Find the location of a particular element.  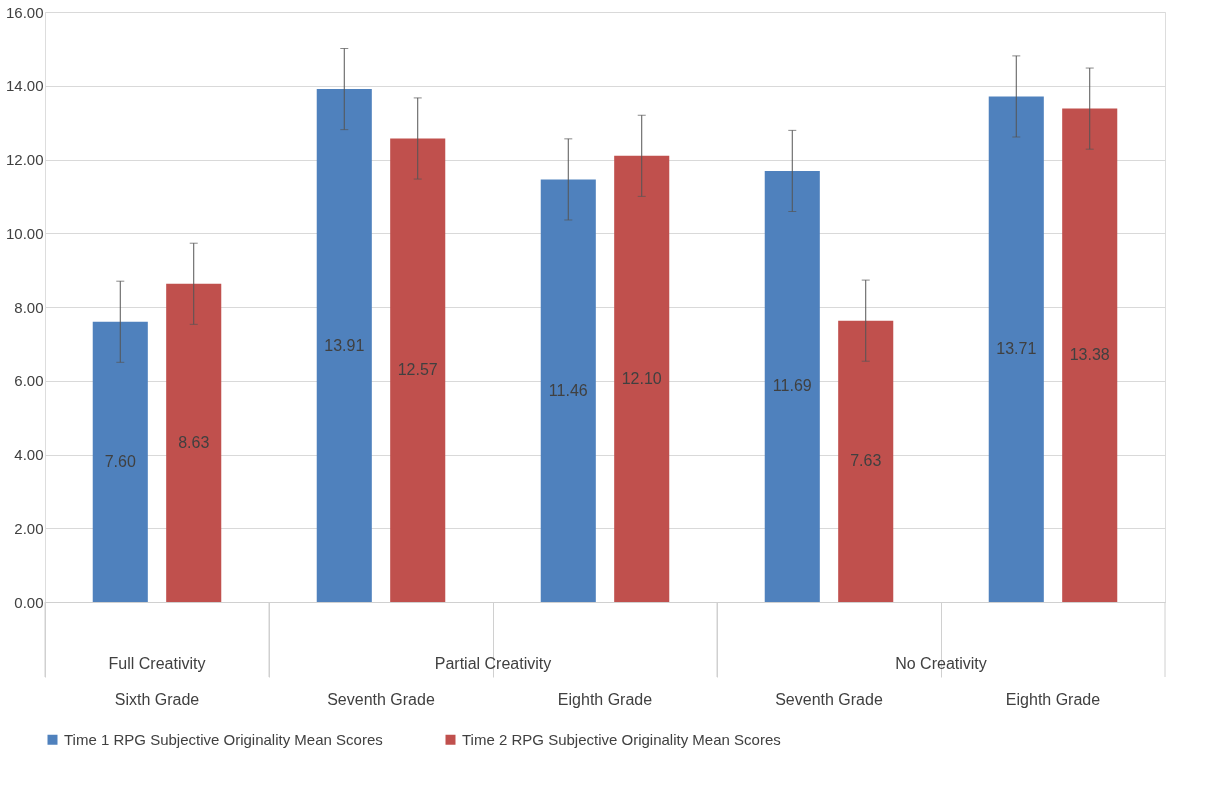

y-tick-label: 0.00 is located at coordinates (29, 602).